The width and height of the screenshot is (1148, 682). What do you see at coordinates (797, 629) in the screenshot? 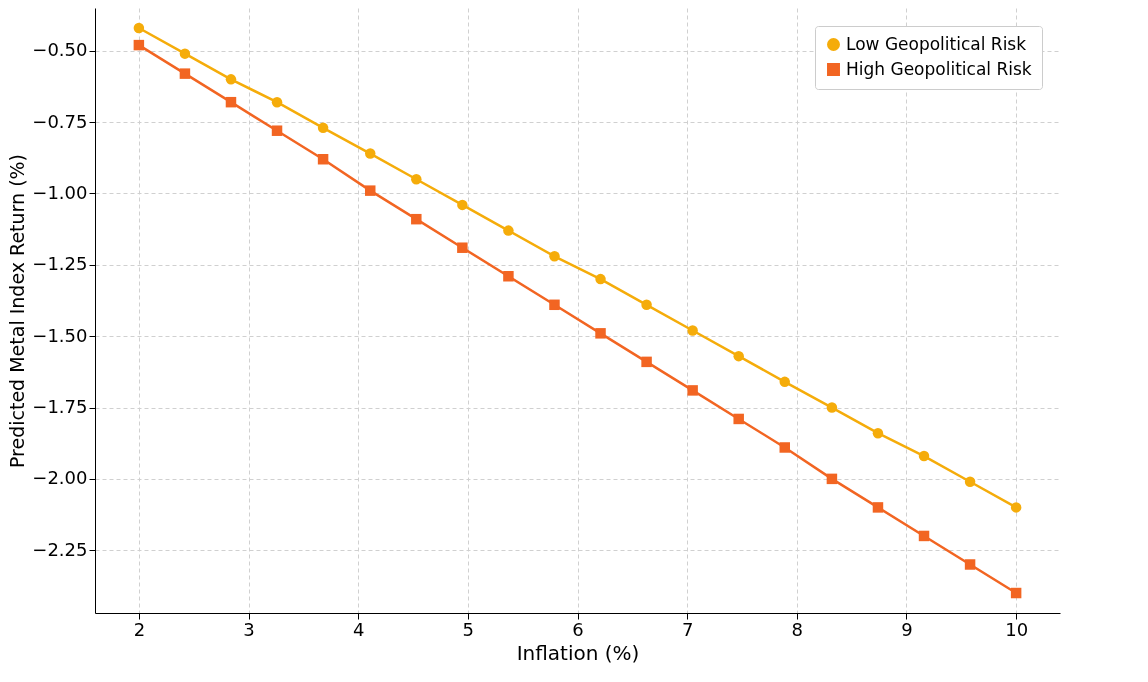
I see `x-tick-label: 8` at bounding box center [797, 629].